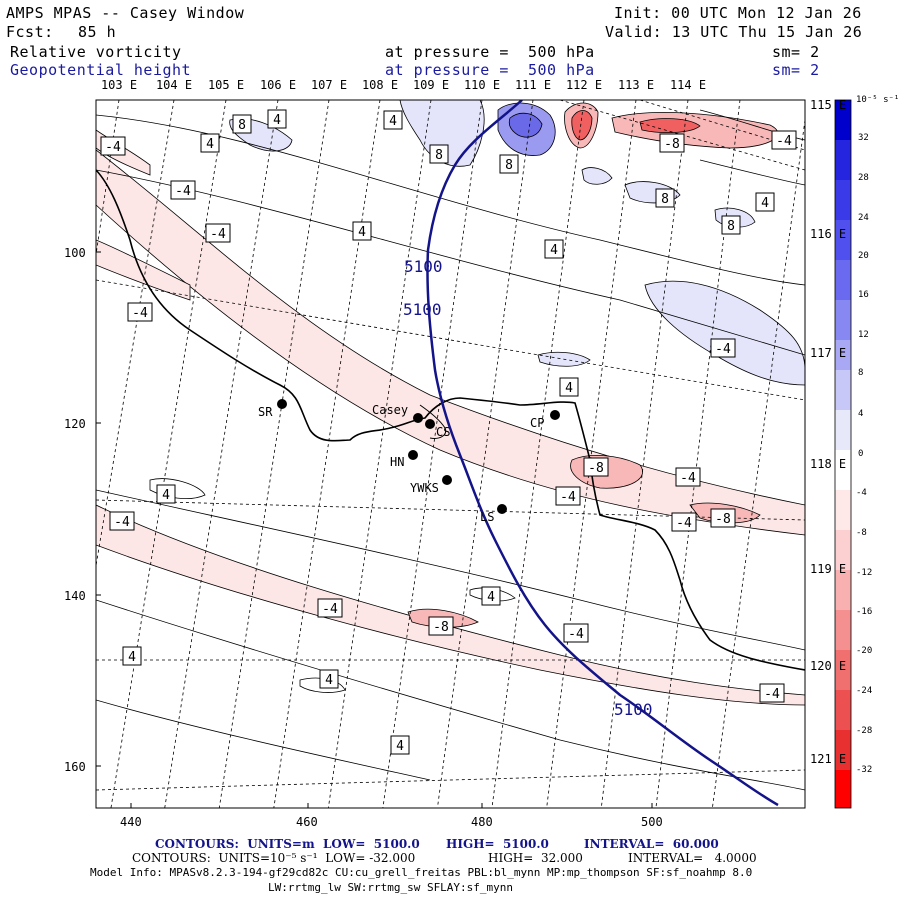  What do you see at coordinates (864, 573) in the screenshot?
I see `colorbar-label: -12` at bounding box center [864, 573].